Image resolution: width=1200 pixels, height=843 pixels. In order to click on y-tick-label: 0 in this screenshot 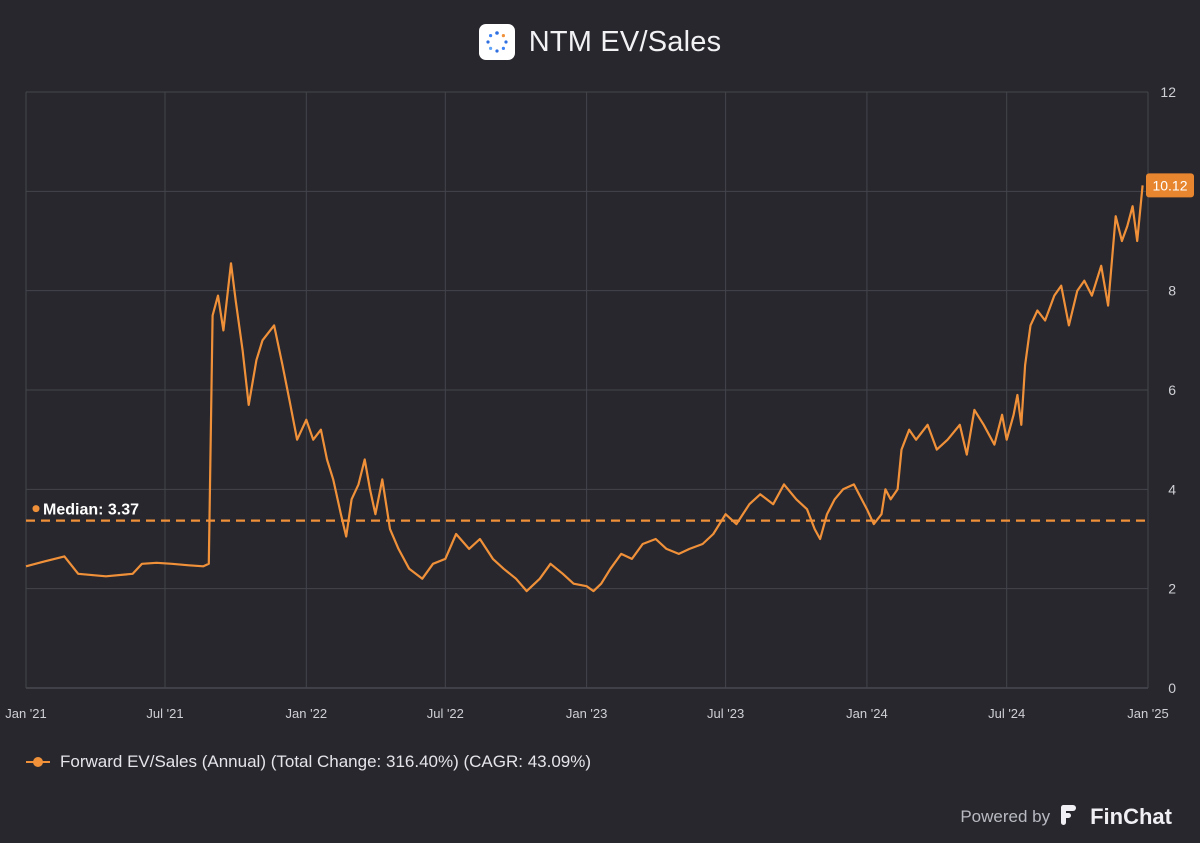, I will do `click(1172, 688)`.